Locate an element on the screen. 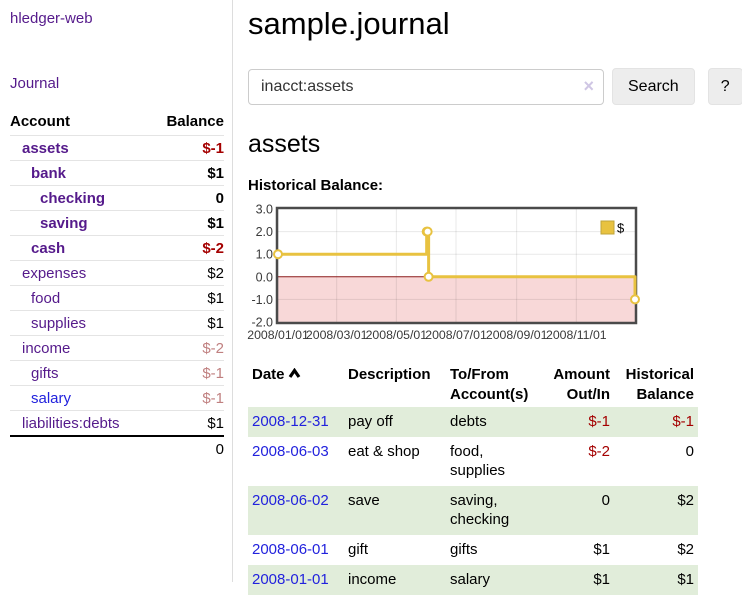  y-tick-label: 0.0 is located at coordinates (264, 277).